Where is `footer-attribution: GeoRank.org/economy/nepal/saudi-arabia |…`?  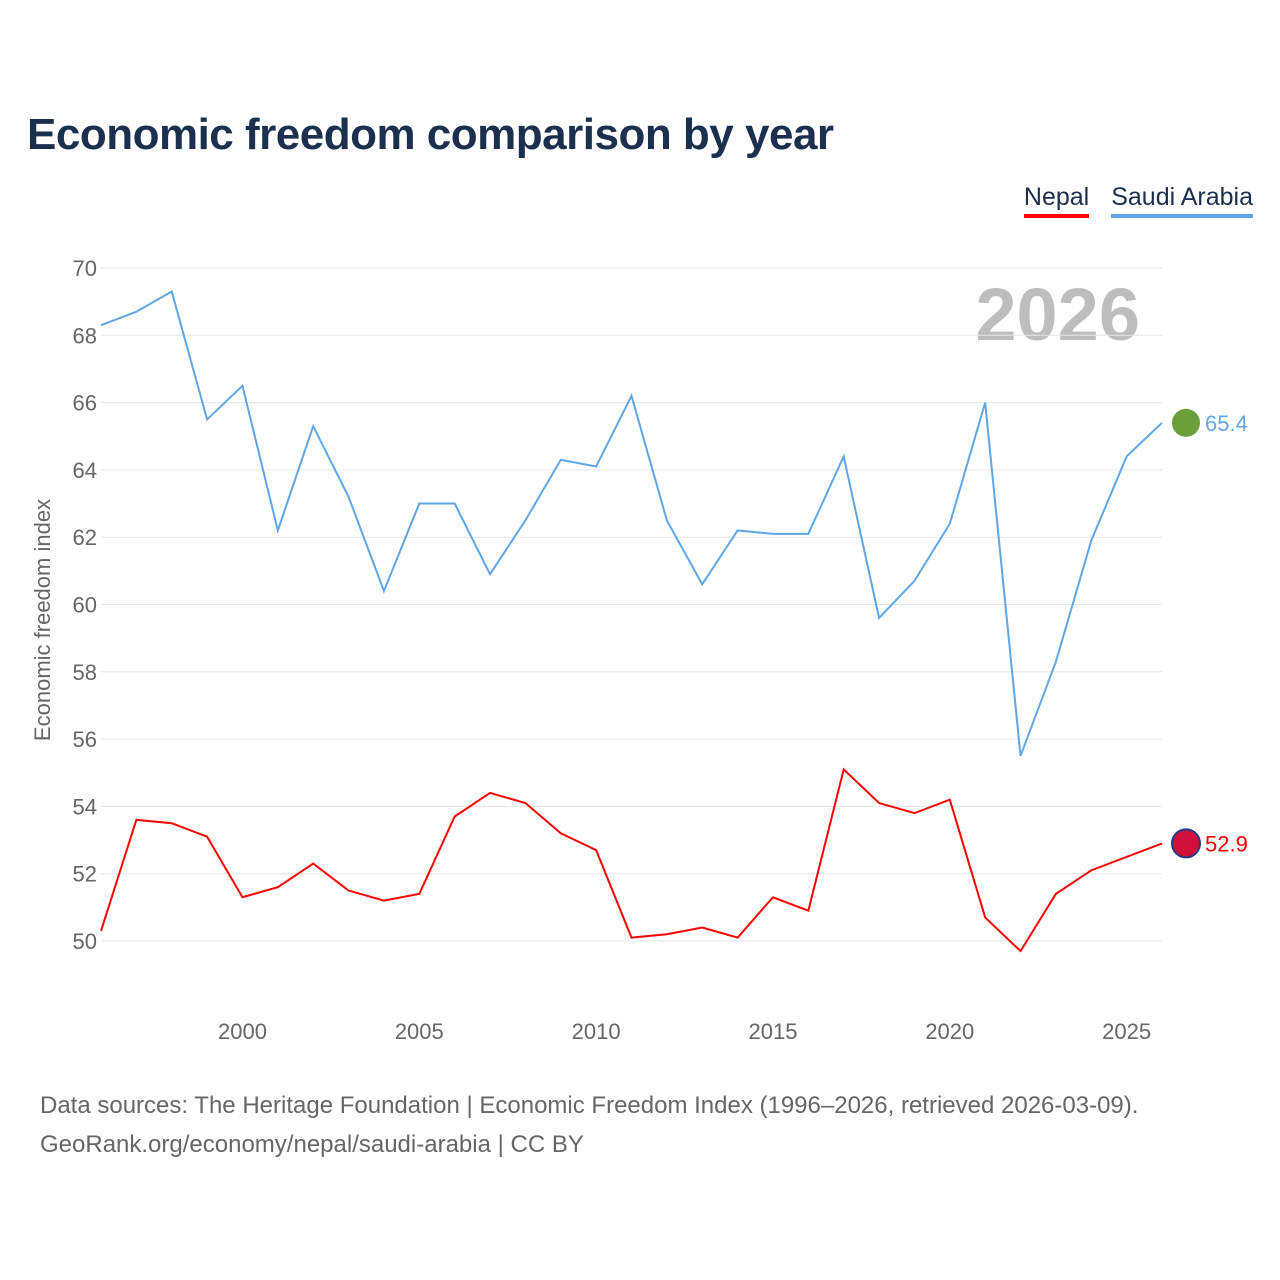 footer-attribution: GeoRank.org/economy/nepal/saudi-arabia |… is located at coordinates (312, 1144).